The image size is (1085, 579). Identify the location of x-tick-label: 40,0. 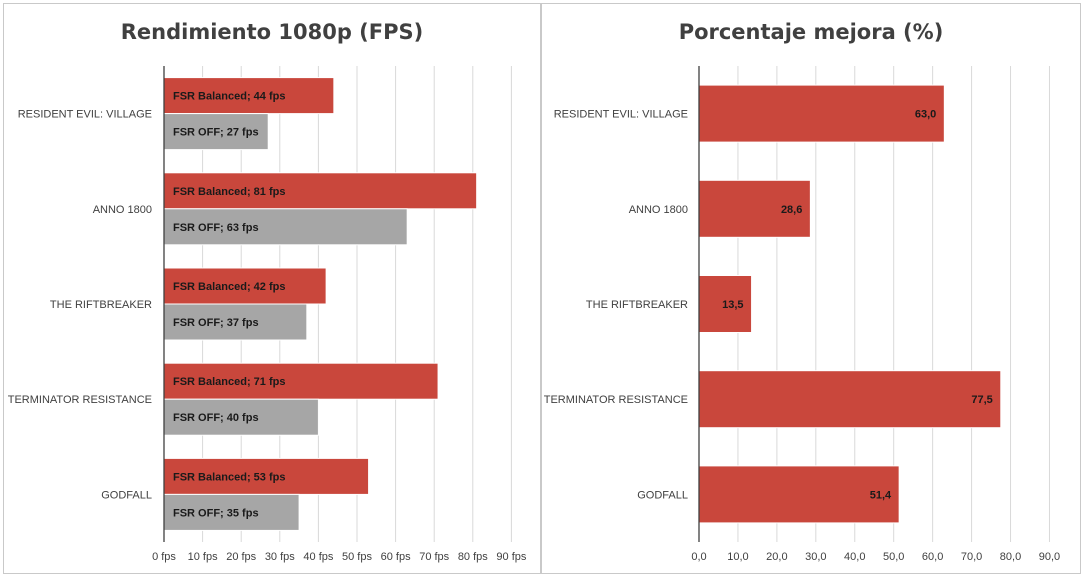
(854, 557).